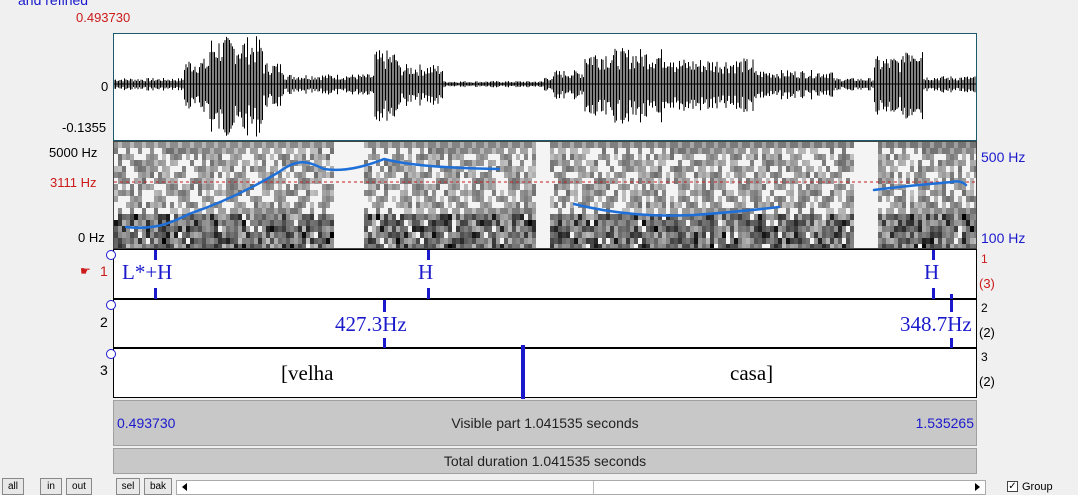  What do you see at coordinates (371, 324) in the screenshot?
I see `tier-2-label: 427.3Hz` at bounding box center [371, 324].